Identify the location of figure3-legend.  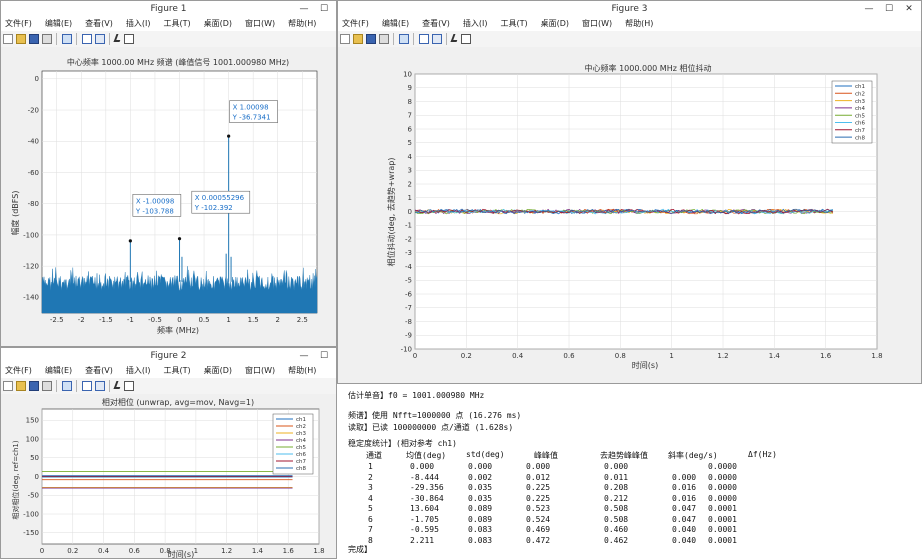
(852, 112).